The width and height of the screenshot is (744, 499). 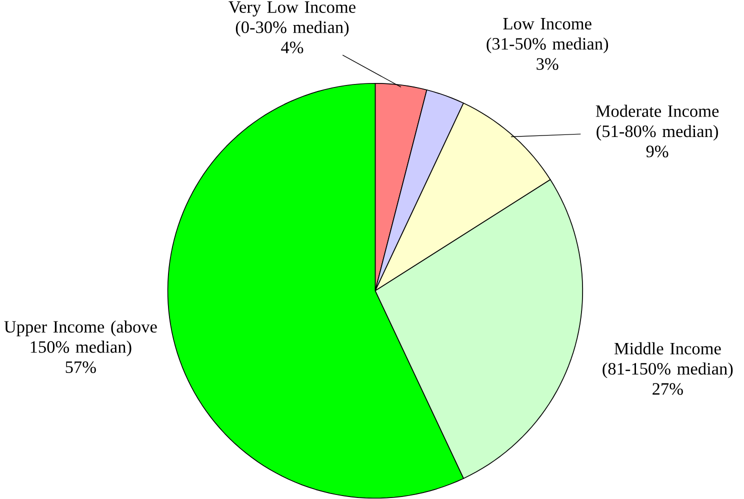 What do you see at coordinates (81, 368) in the screenshot?
I see `data-label: 57%` at bounding box center [81, 368].